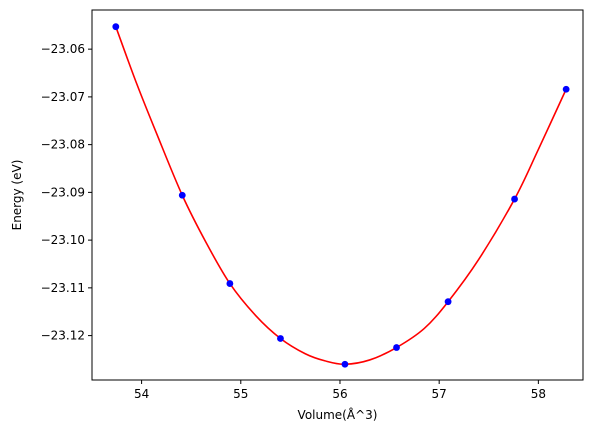  Describe the element at coordinates (63, 145) in the screenshot. I see `y-tick-label: −23.08` at that location.